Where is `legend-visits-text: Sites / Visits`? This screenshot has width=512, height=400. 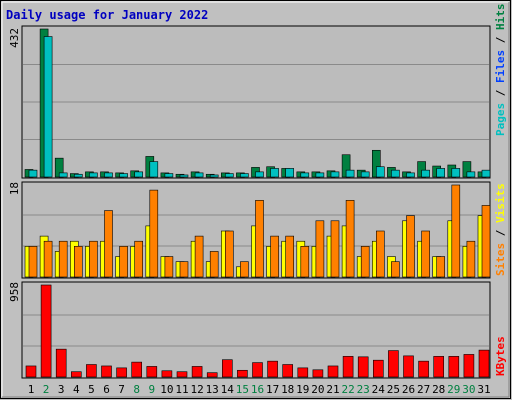 legend-visits-text: Sites / Visits is located at coordinates (500, 229).